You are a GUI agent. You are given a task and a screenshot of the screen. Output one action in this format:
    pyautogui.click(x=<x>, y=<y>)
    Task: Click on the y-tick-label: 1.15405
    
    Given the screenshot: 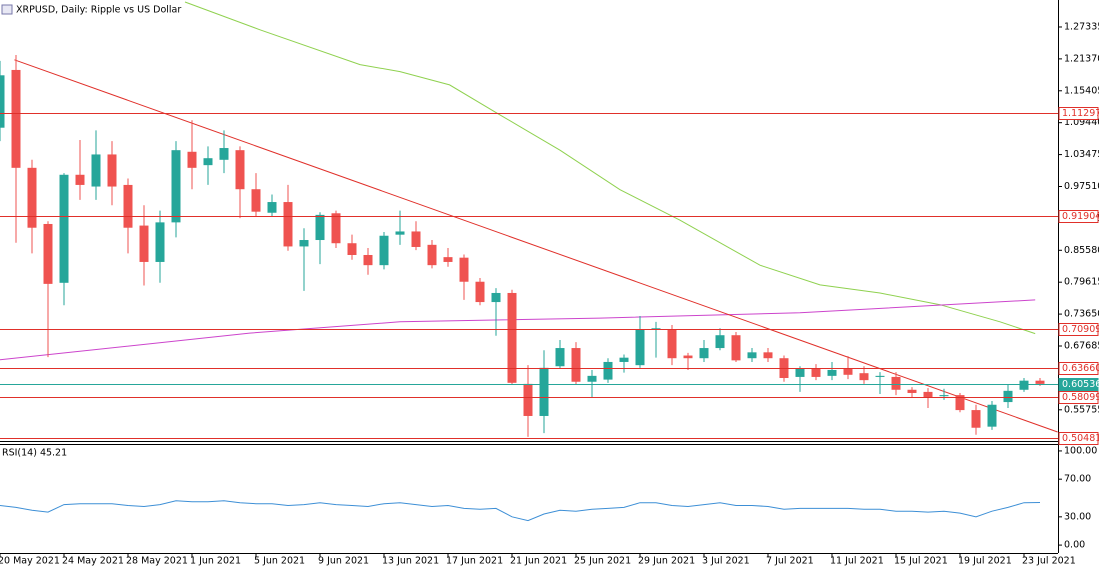 What is the action you would take?
    pyautogui.click(x=1081, y=90)
    